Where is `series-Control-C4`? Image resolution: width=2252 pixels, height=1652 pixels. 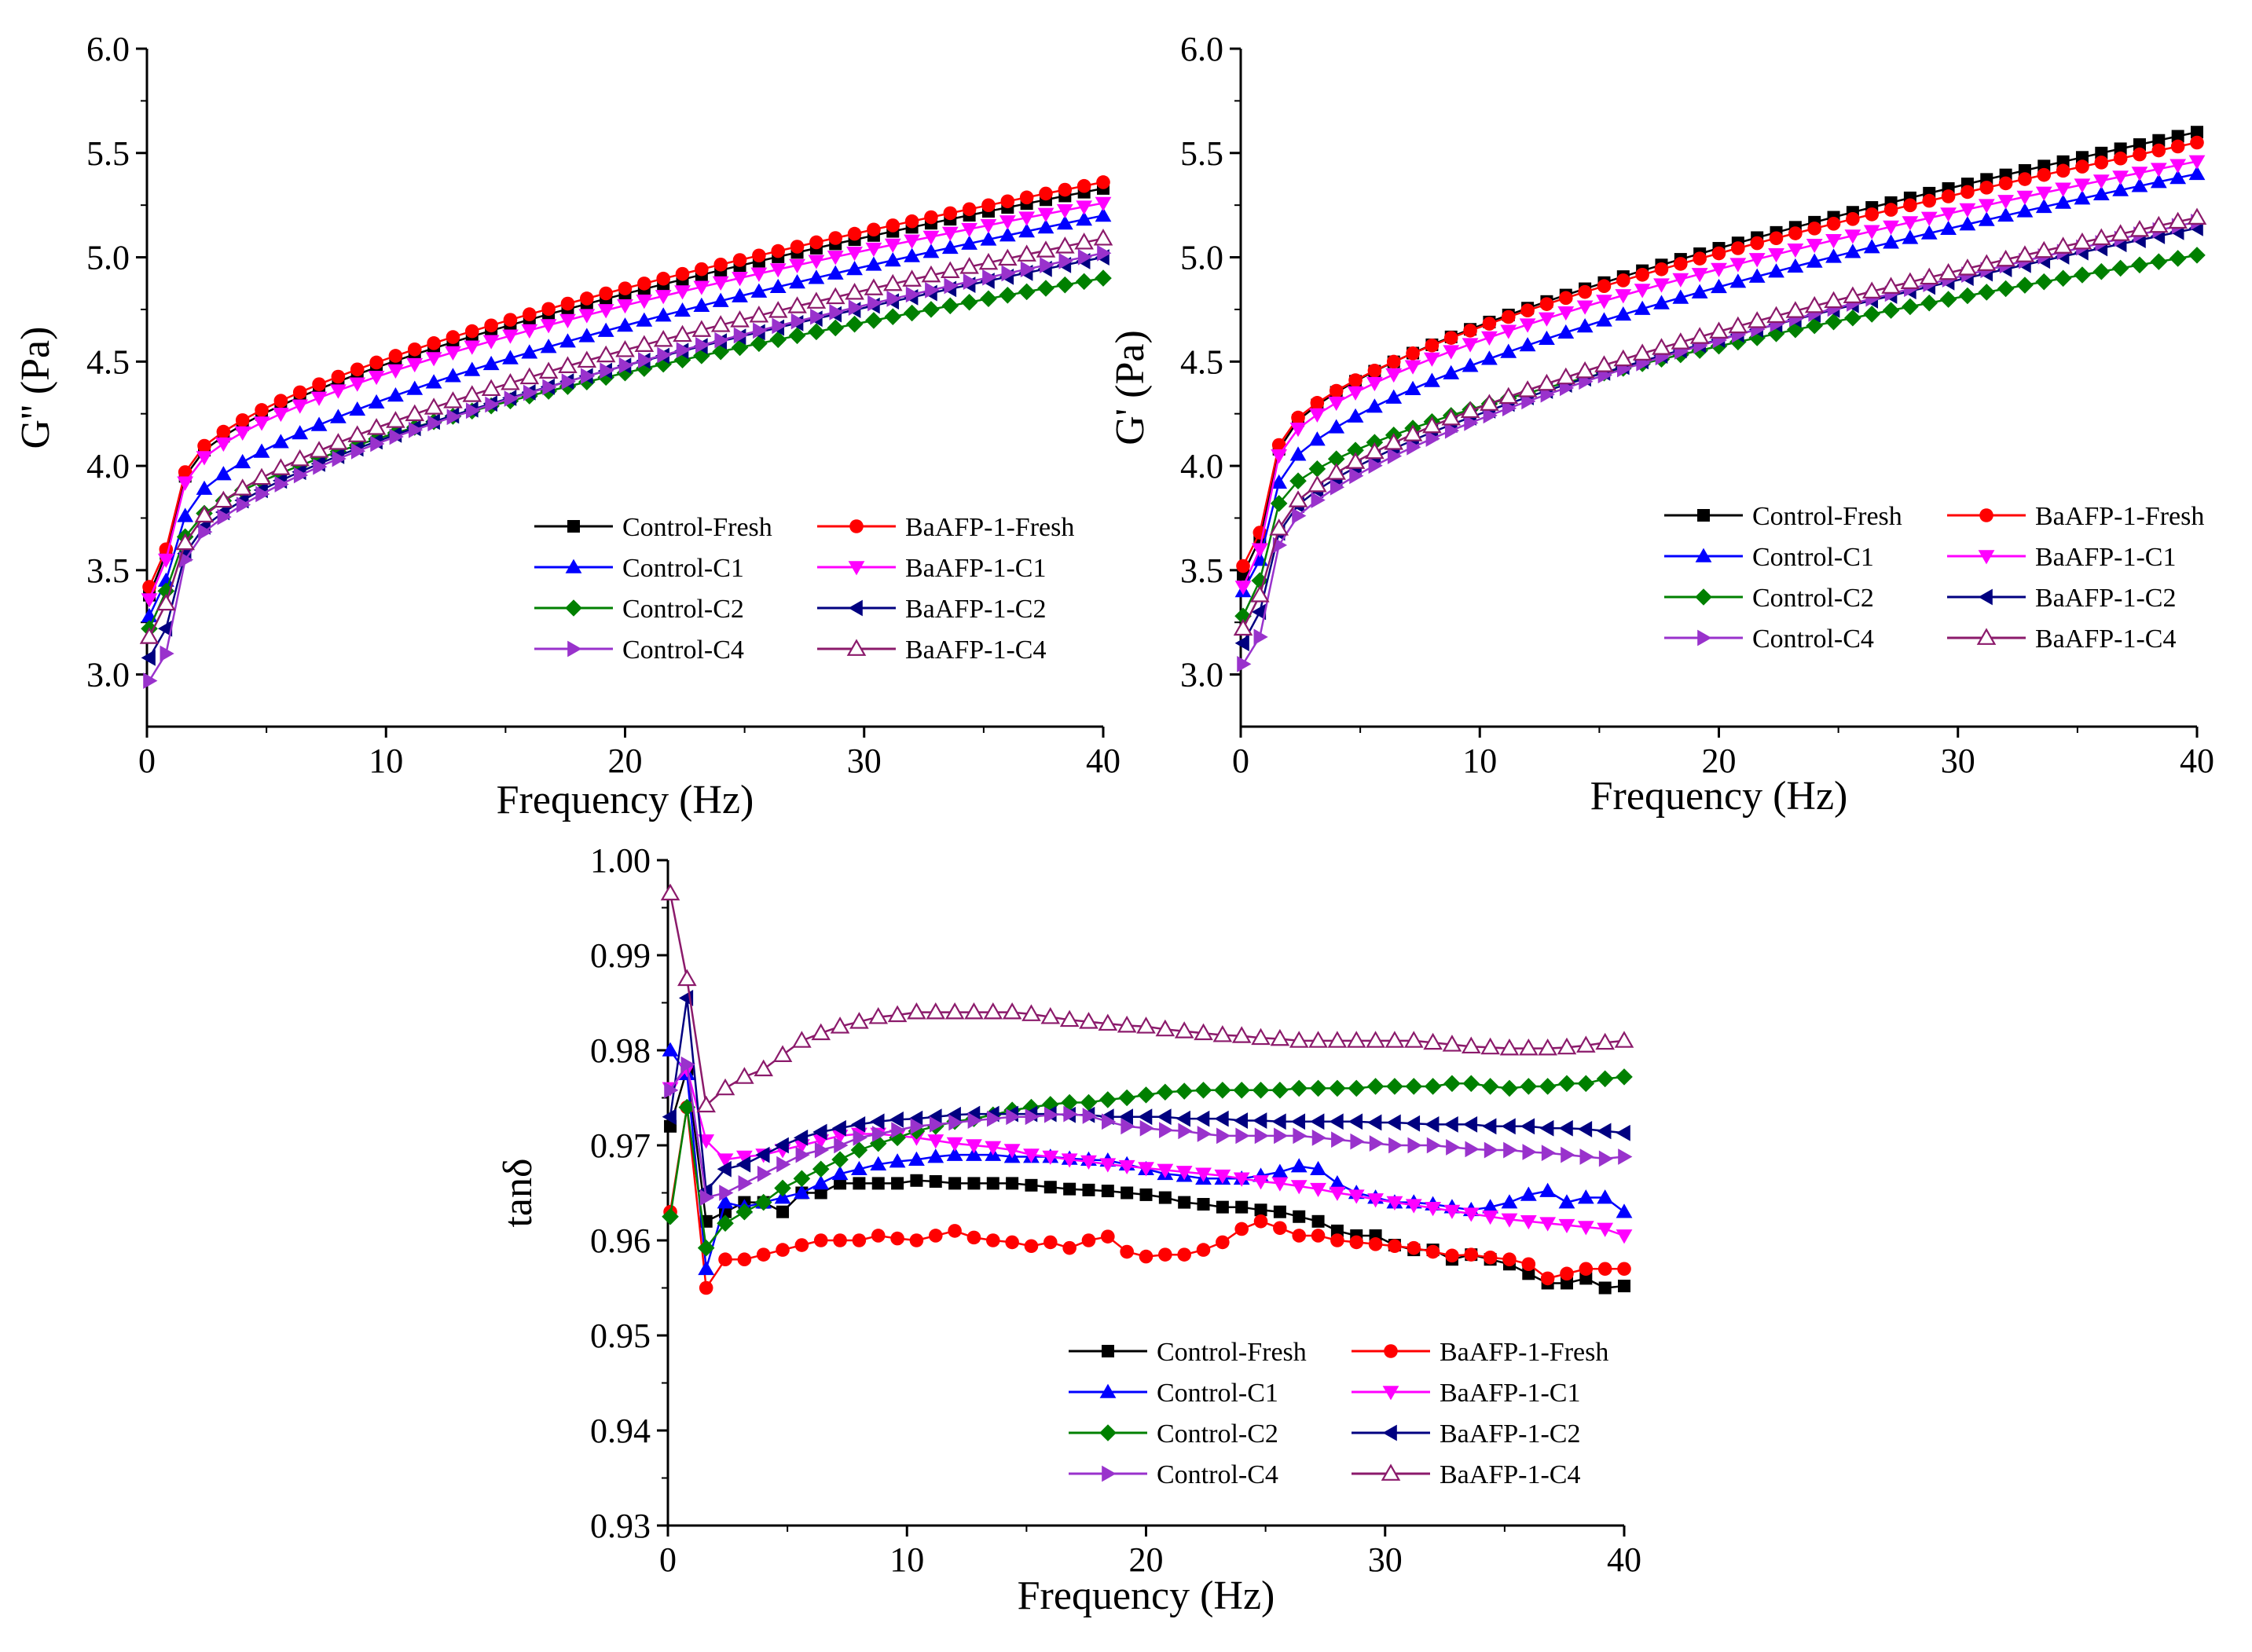
series-Control-C4 is located at coordinates (628, 466).